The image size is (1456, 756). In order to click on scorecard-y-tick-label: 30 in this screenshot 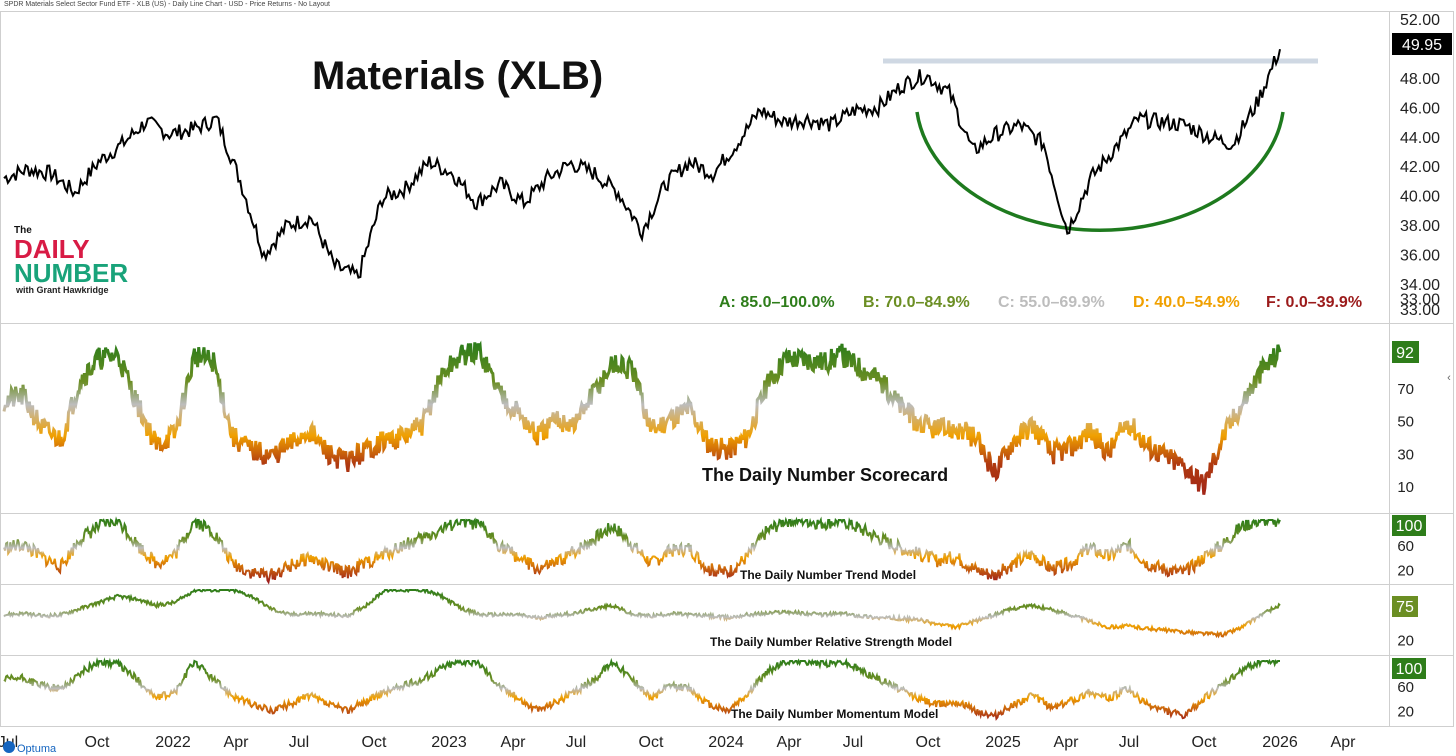, I will do `click(1405, 454)`.